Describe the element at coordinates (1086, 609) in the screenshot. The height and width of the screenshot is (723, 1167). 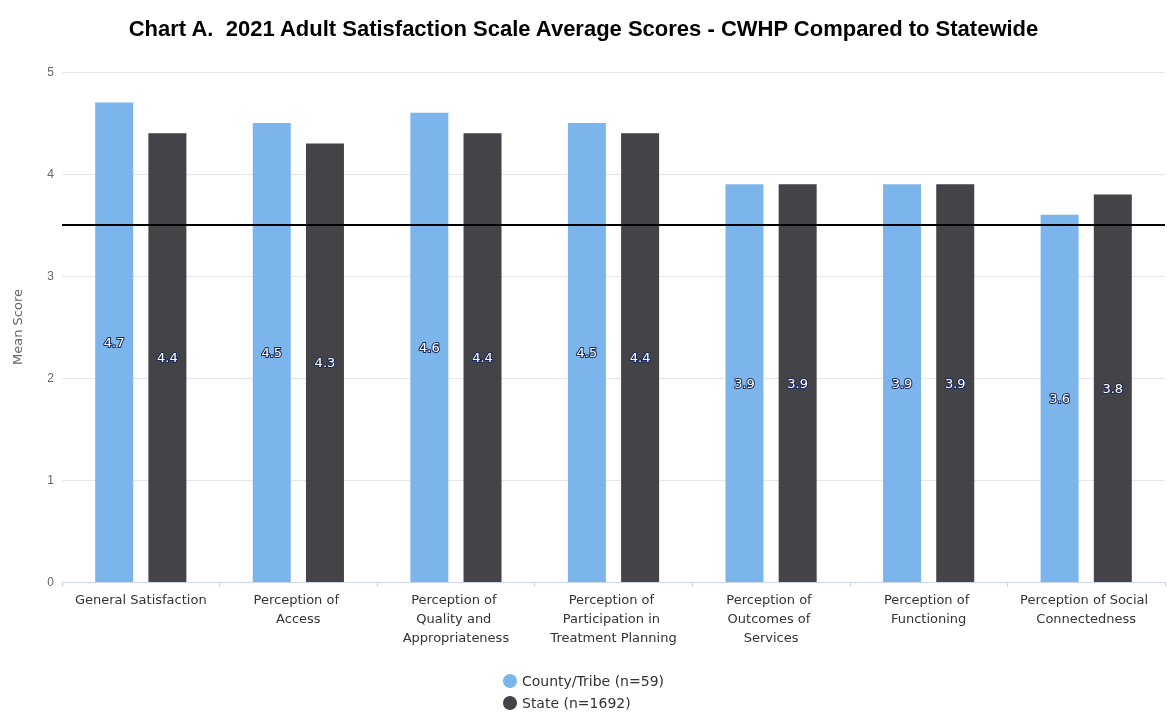
I see `x-tick-label: Perception of Social Connectedness` at that location.